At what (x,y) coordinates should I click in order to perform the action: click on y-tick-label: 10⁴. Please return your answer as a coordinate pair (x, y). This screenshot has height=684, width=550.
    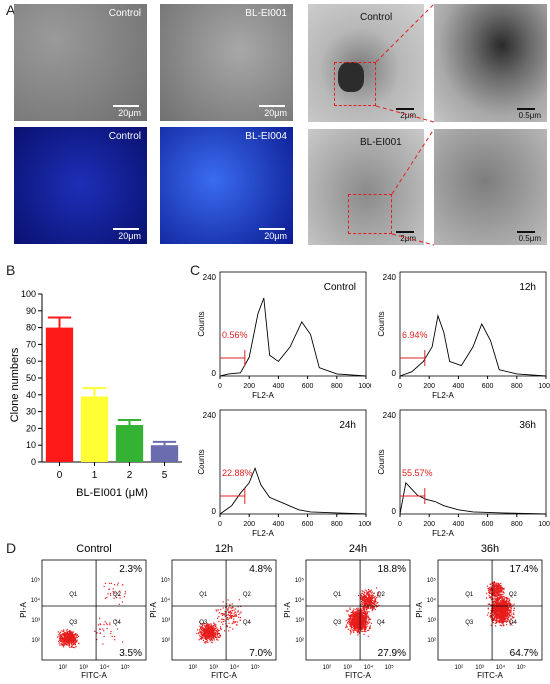
    Looking at the image, I should click on (36, 600).